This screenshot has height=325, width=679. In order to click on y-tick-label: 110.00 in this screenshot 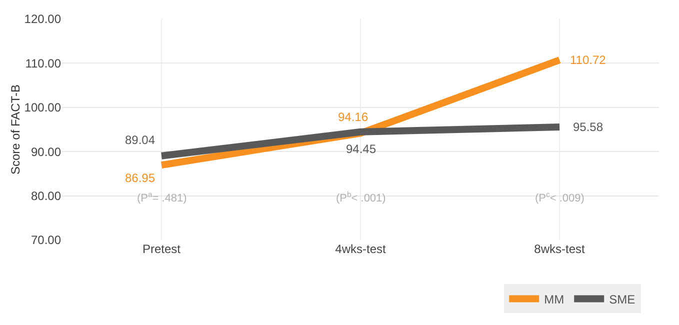, I will do `click(43, 63)`.